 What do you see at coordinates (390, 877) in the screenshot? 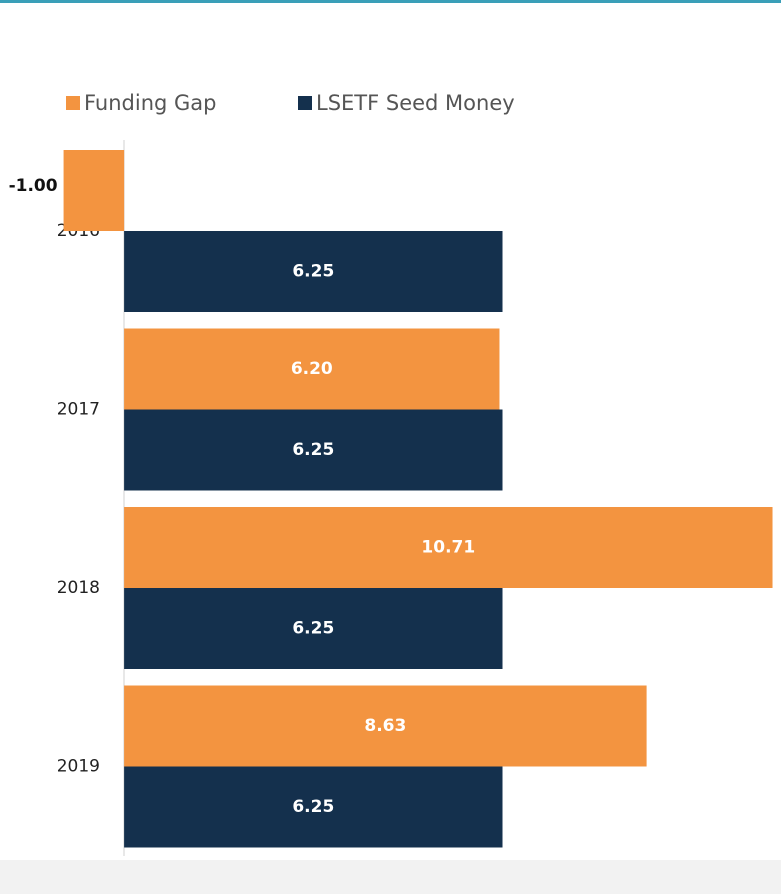
I see `bottom-strip` at bounding box center [390, 877].